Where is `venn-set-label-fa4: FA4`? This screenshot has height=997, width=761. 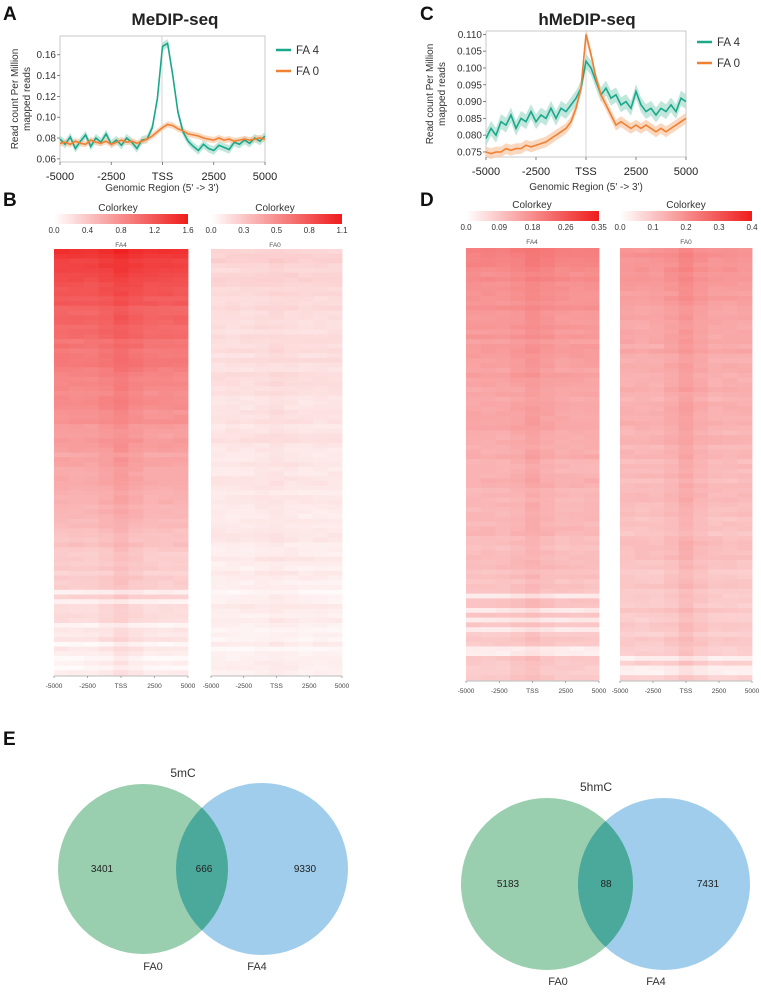
venn-set-label-fa4: FA4 is located at coordinates (257, 967).